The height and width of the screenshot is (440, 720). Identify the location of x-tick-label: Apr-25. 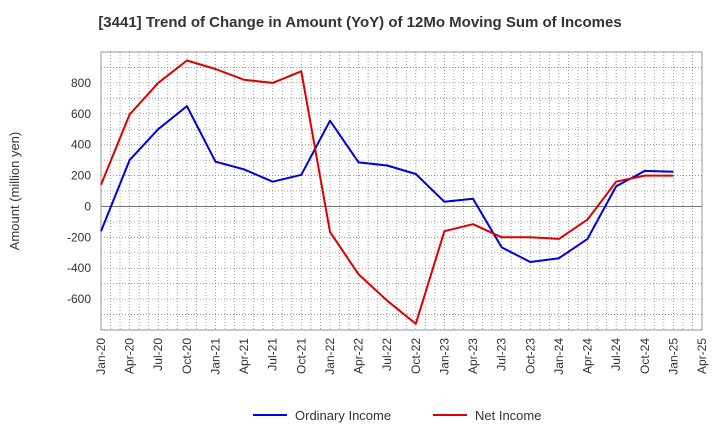
(702, 356).